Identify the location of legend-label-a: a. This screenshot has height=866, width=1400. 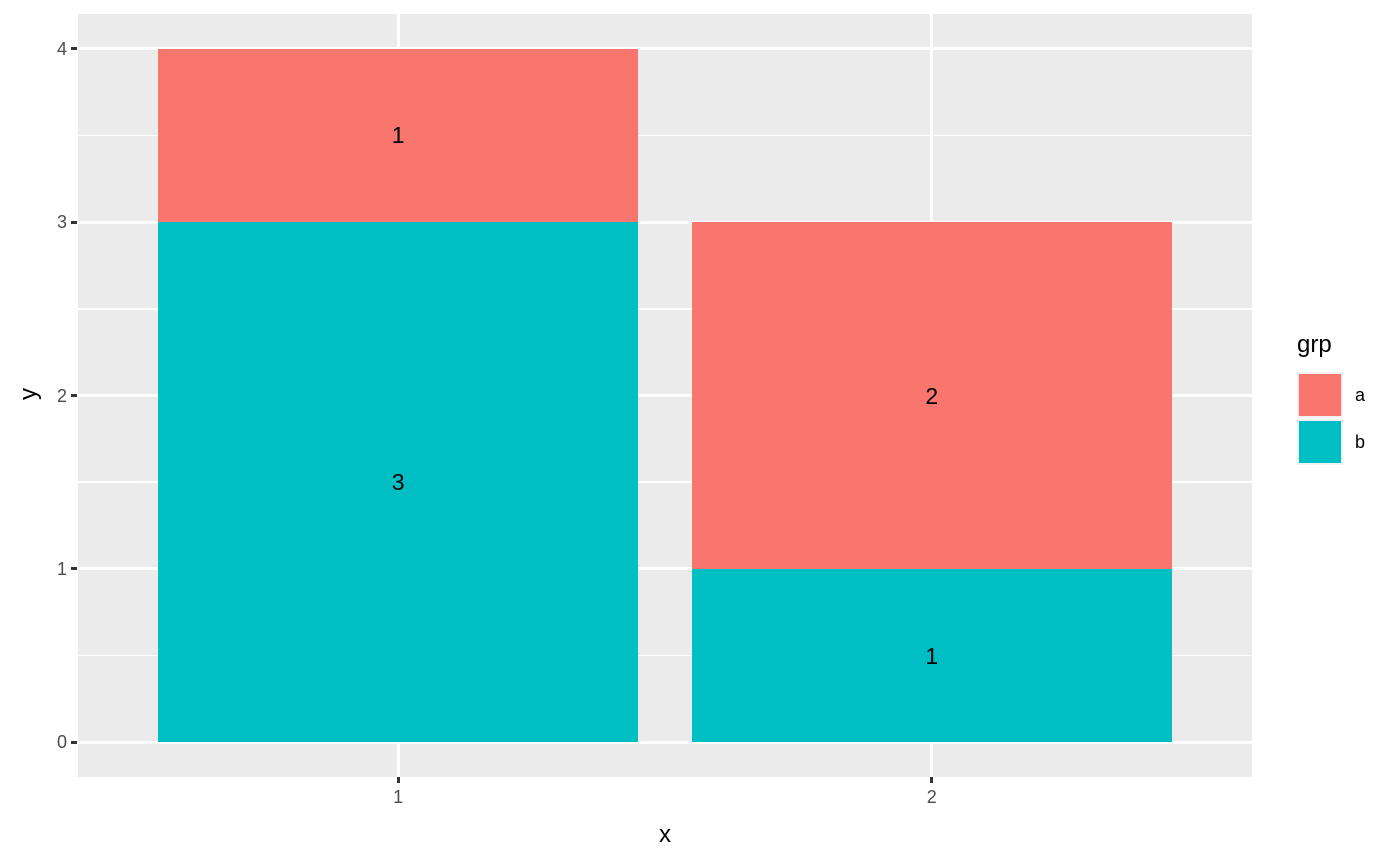
(1360, 395).